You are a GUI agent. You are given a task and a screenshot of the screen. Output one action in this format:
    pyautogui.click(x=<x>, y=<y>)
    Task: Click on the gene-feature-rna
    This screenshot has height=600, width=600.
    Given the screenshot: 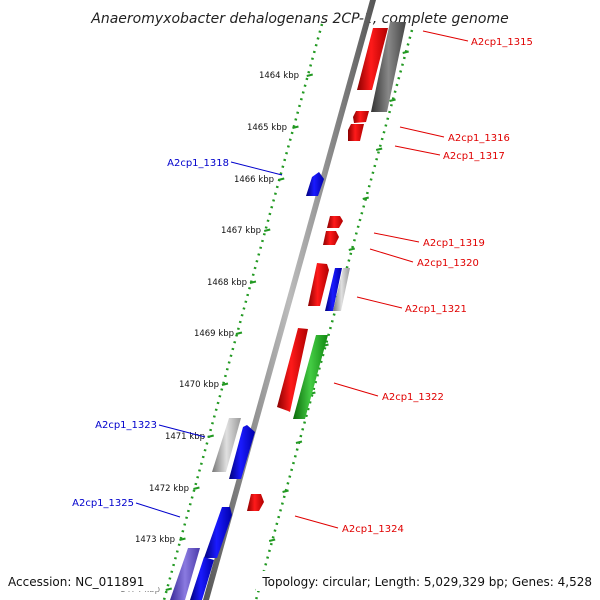 What is the action you would take?
    pyautogui.click(x=310, y=377)
    